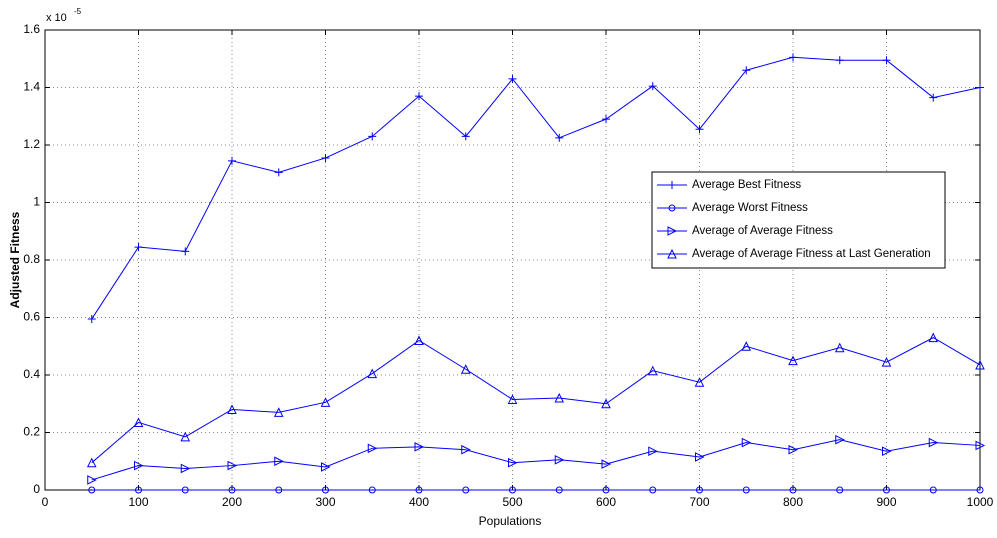 This screenshot has height=538, width=997. What do you see at coordinates (31, 29) in the screenshot?
I see `y-tick-label: 1.6` at bounding box center [31, 29].